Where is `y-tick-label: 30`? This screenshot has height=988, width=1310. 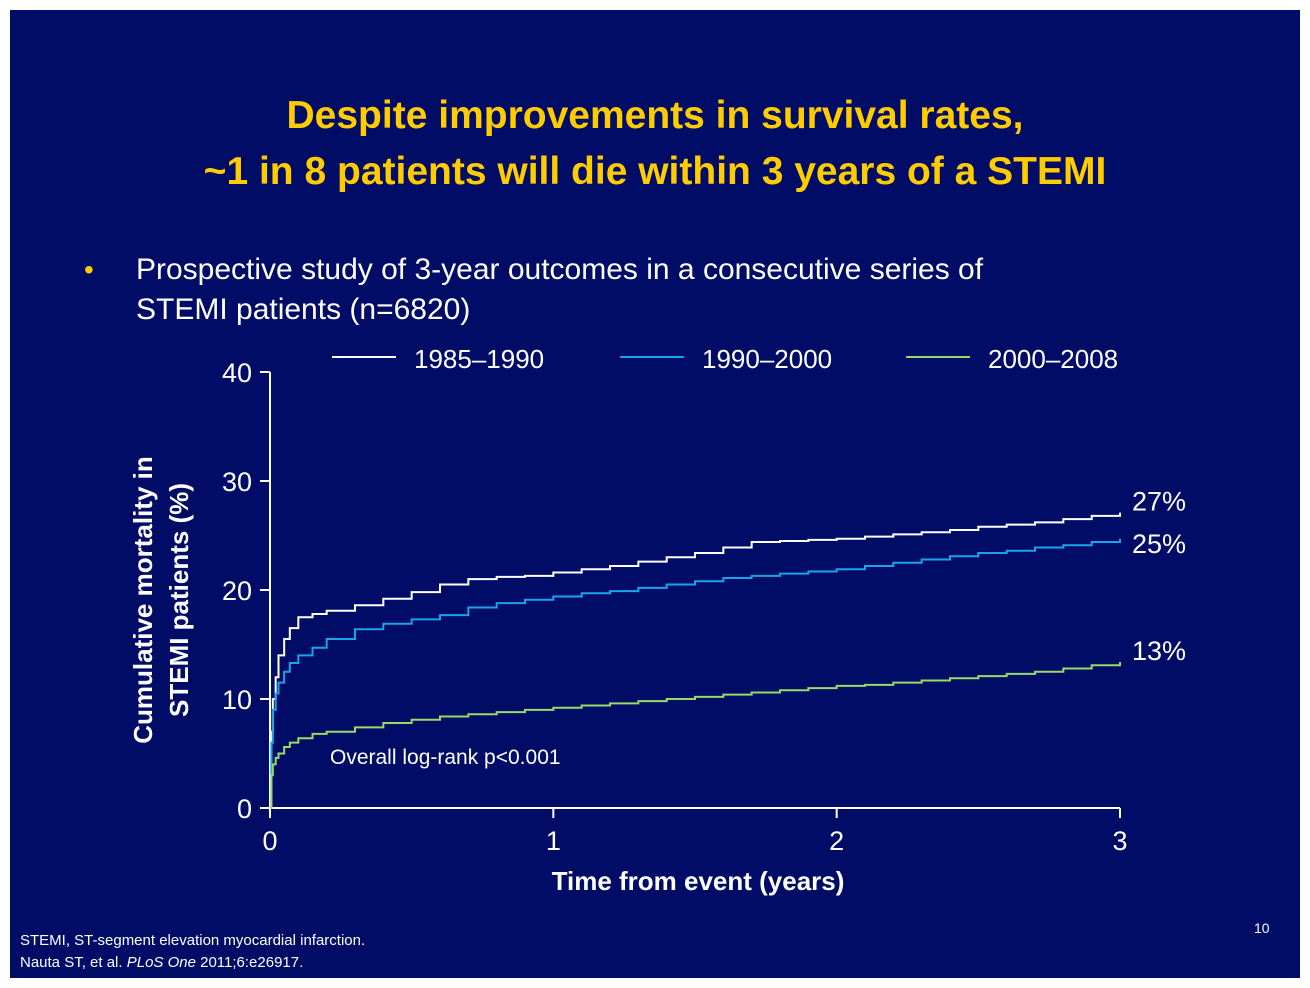 y-tick-label: 30 is located at coordinates (237, 482).